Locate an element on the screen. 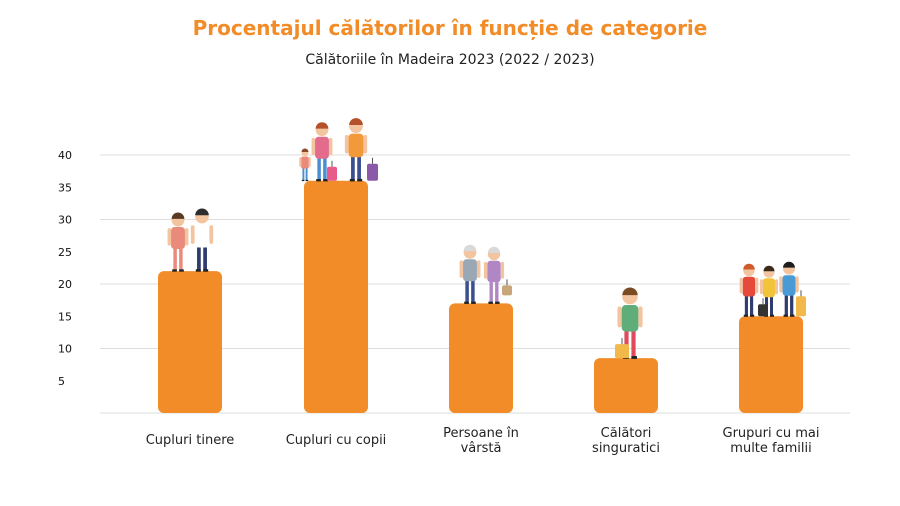 The image size is (900, 506). yellow-suitcase-illustration is located at coordinates (801, 306).